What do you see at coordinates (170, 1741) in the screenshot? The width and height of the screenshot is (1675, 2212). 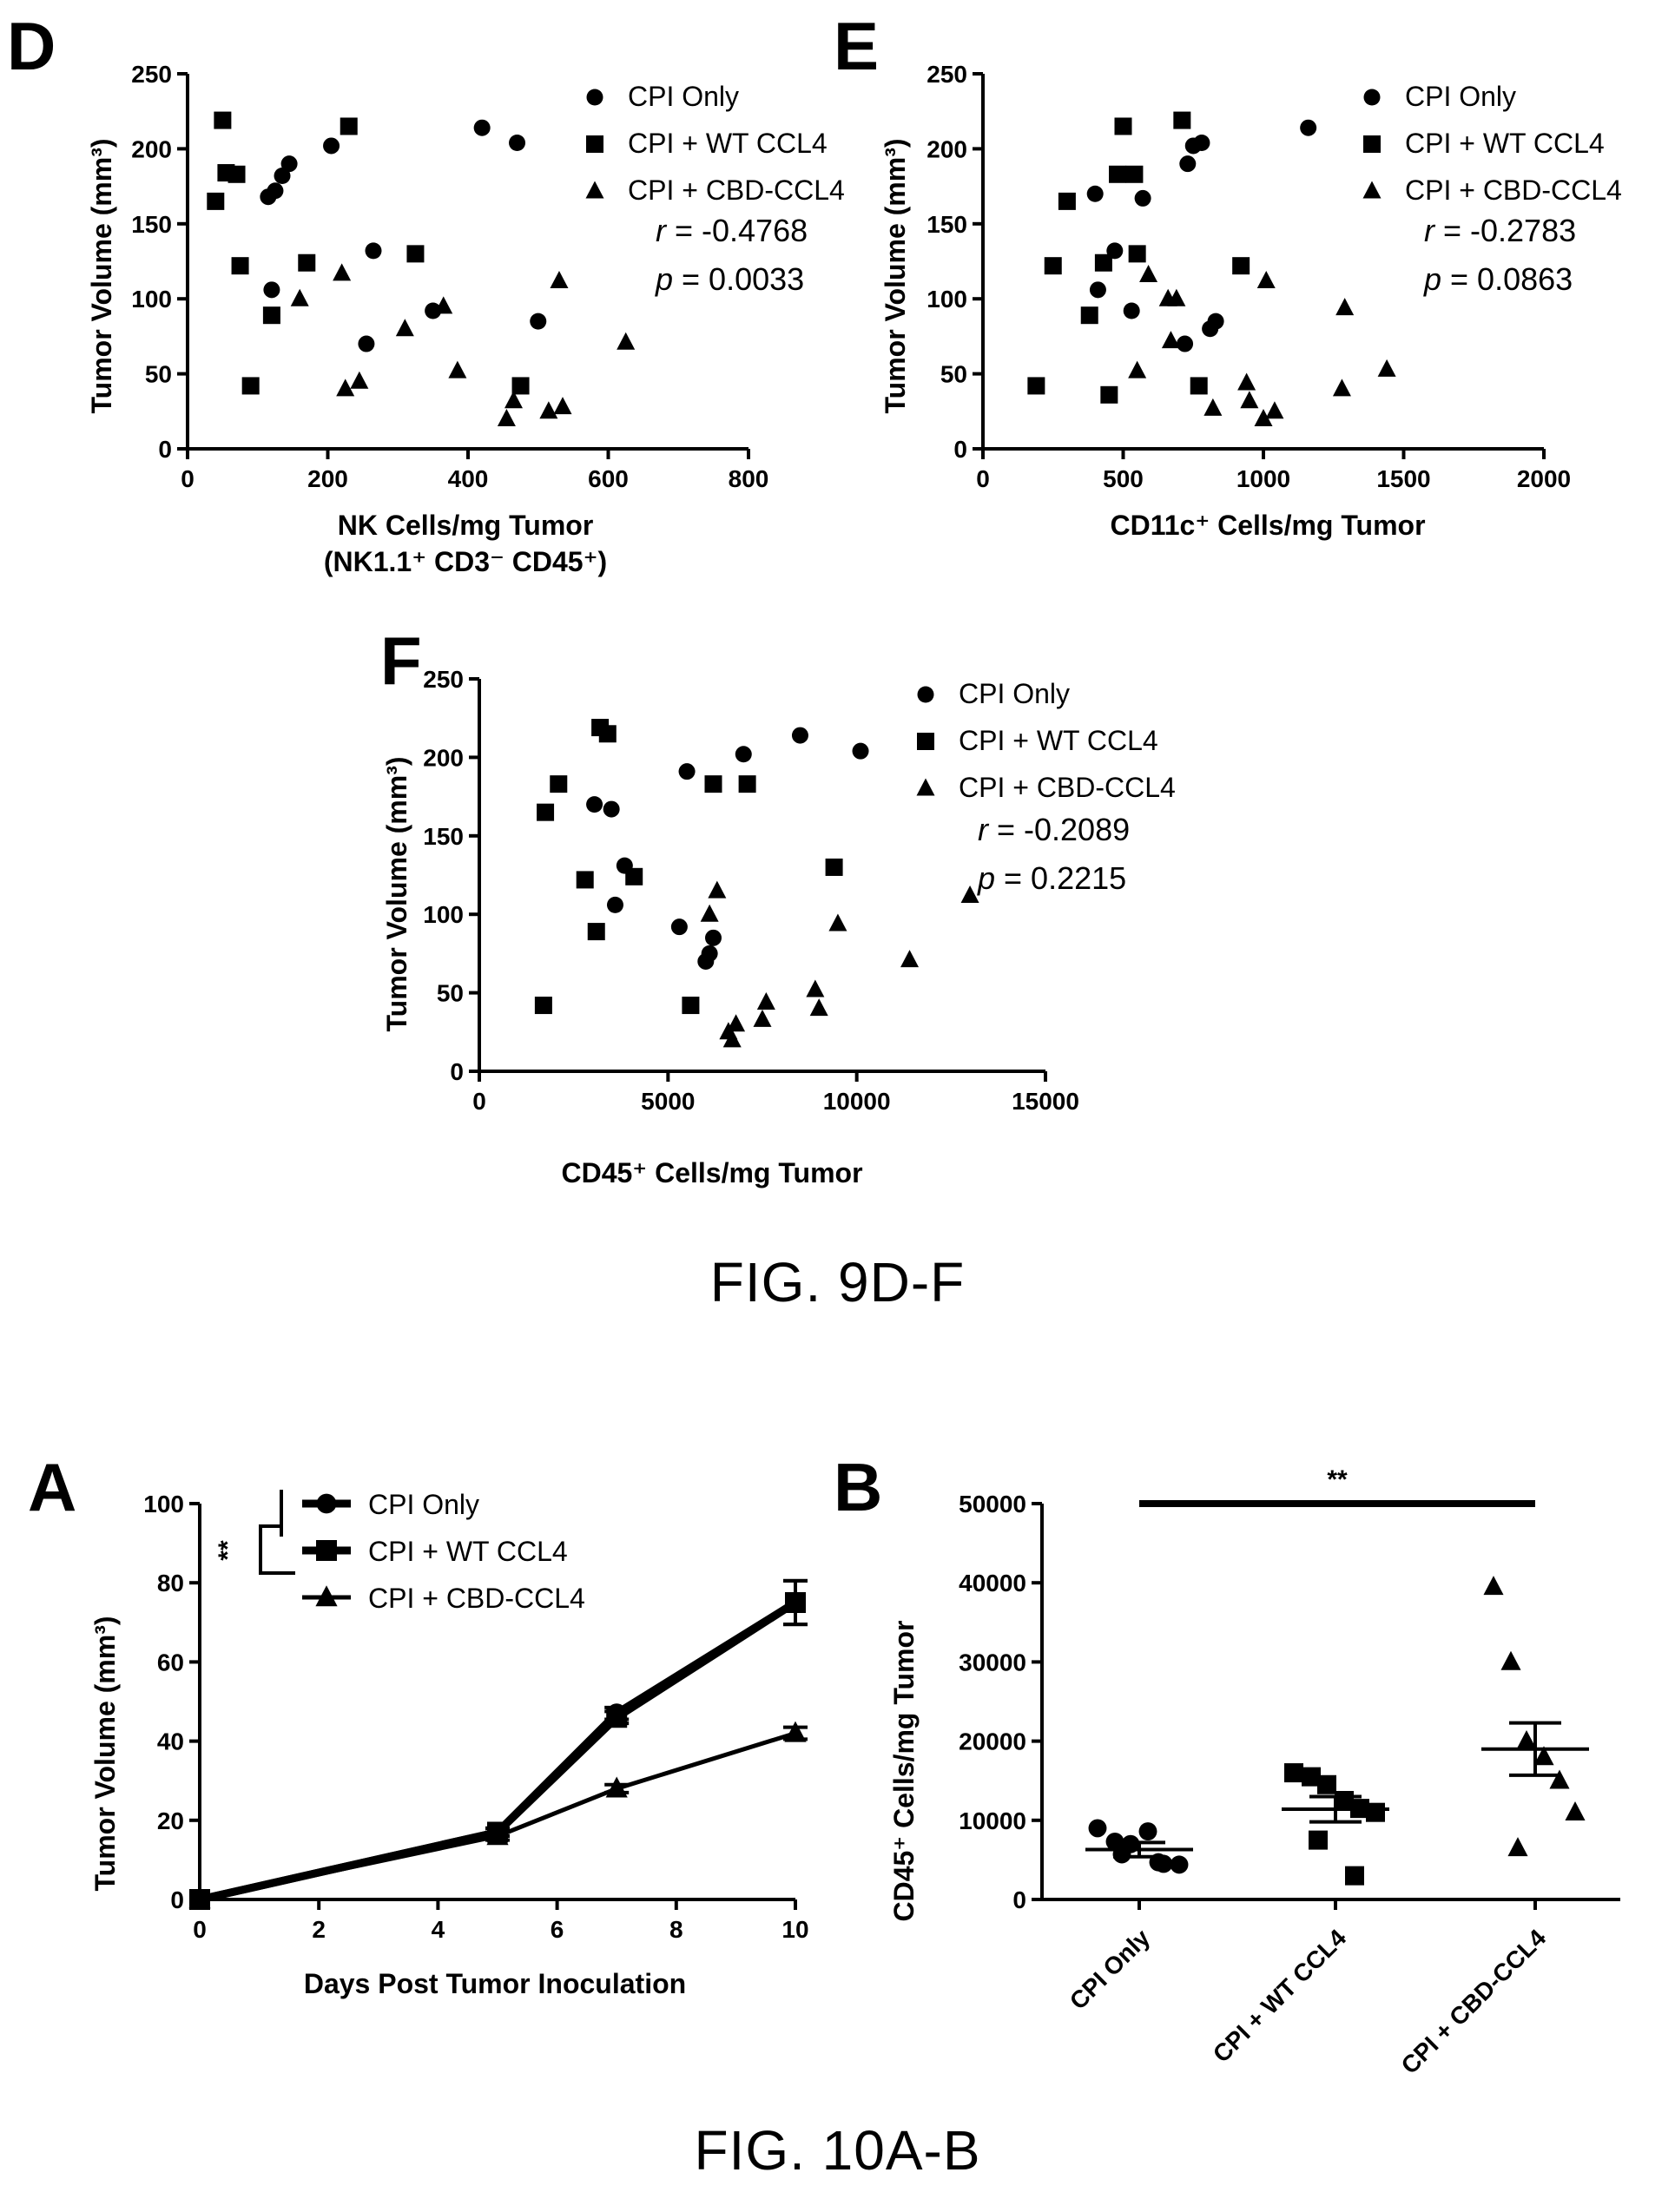 I see `y-tick-label: 40` at bounding box center [170, 1741].